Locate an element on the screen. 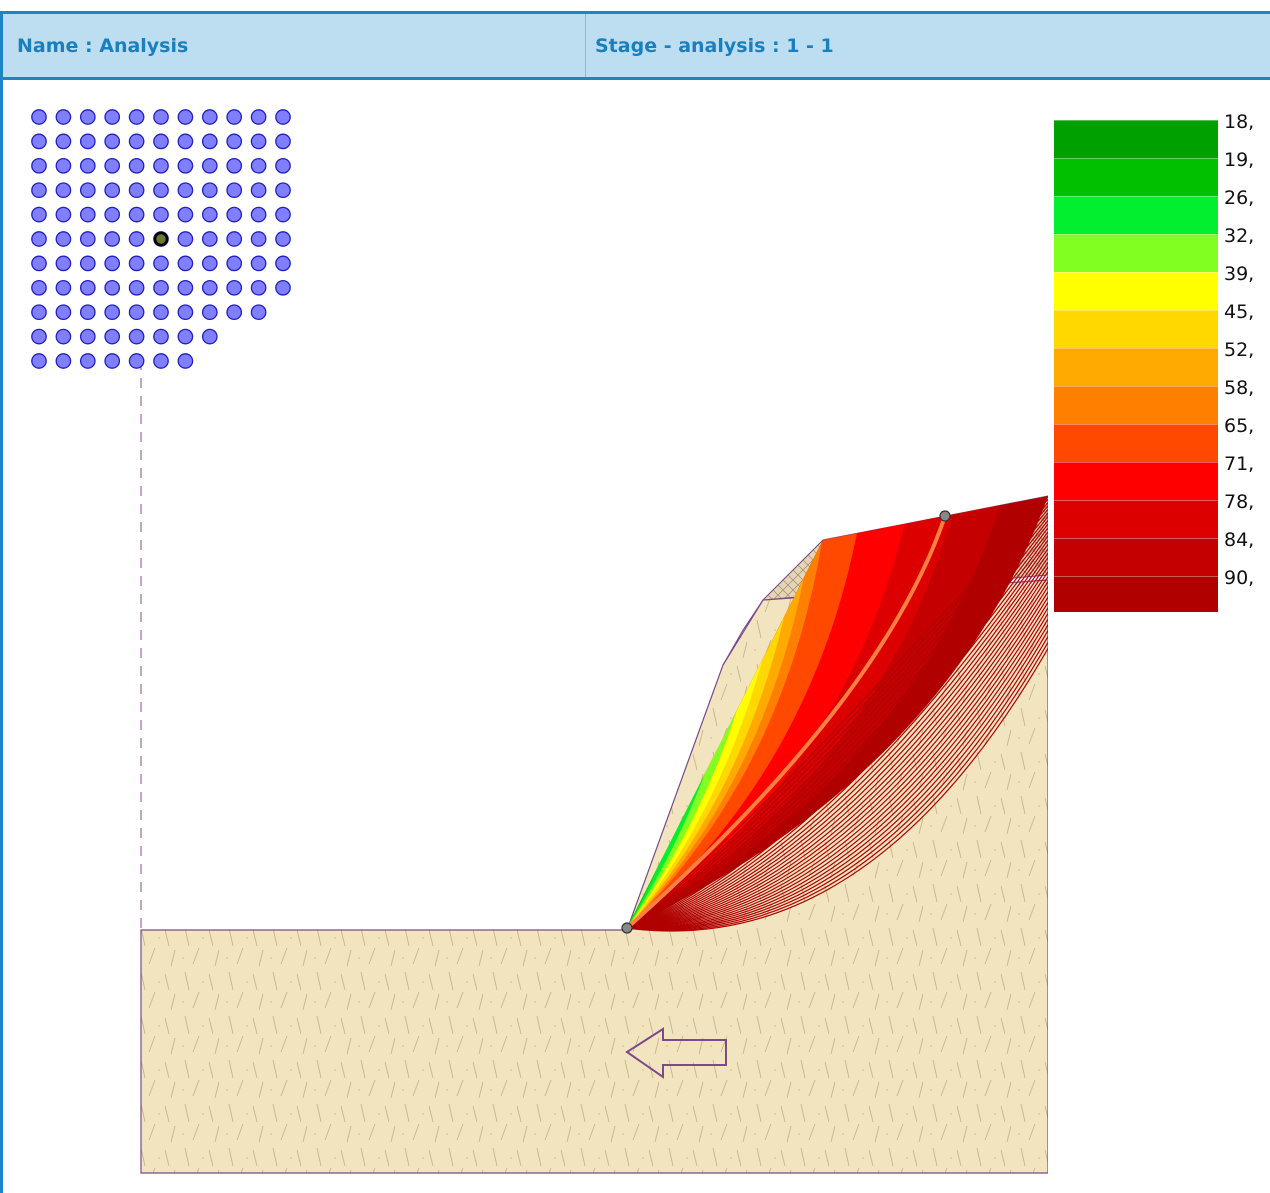  slip-surface-lines is located at coordinates (837, 713).